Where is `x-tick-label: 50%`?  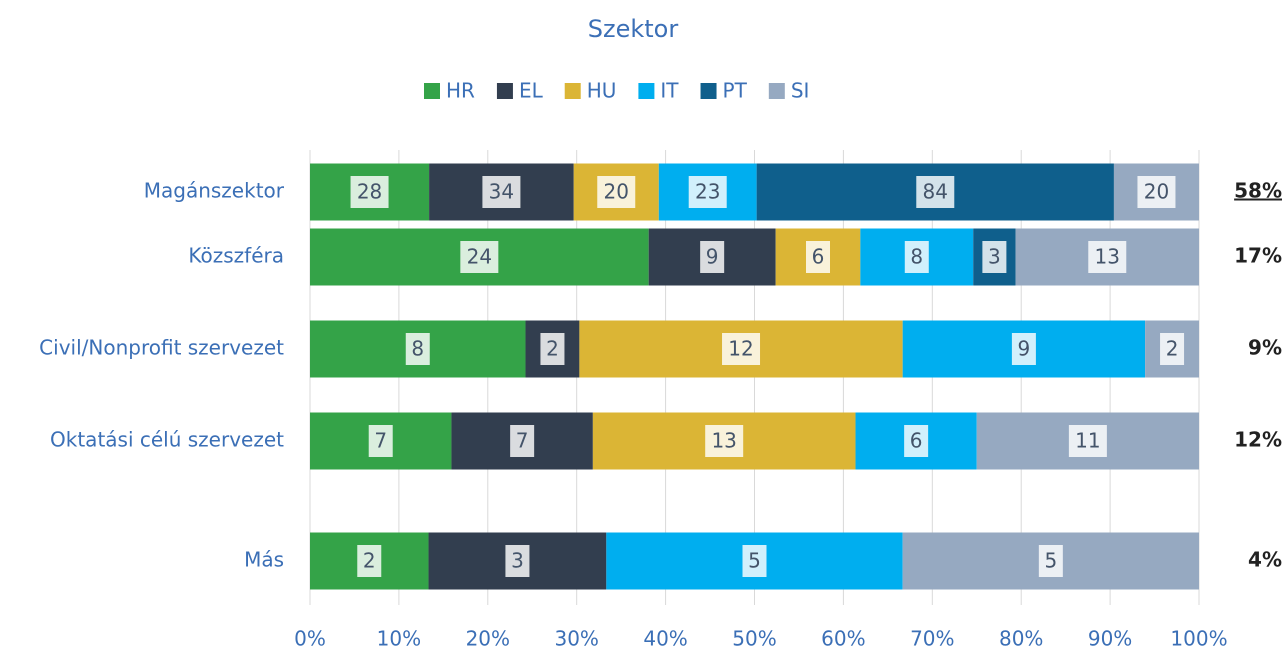
x-tick-label: 50% is located at coordinates (754, 639).